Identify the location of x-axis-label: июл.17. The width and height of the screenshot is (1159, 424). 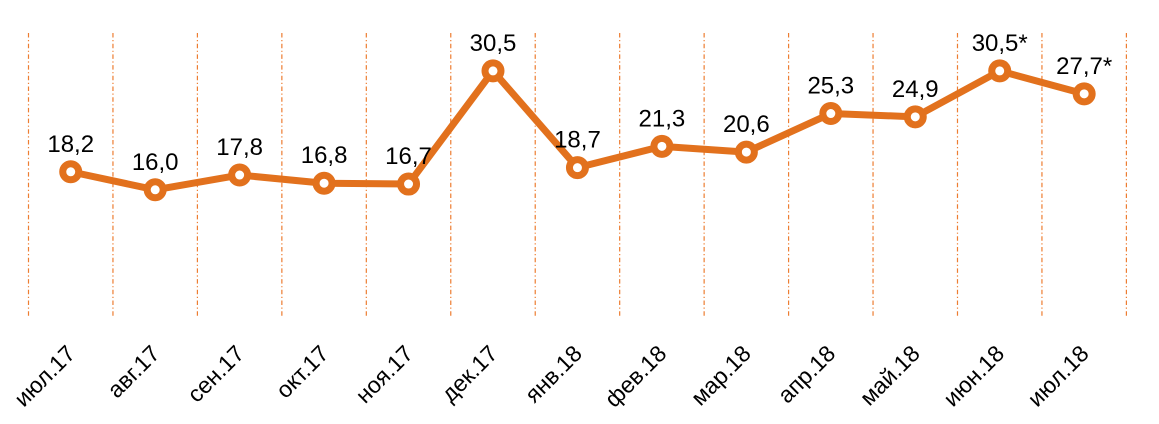
(44, 375).